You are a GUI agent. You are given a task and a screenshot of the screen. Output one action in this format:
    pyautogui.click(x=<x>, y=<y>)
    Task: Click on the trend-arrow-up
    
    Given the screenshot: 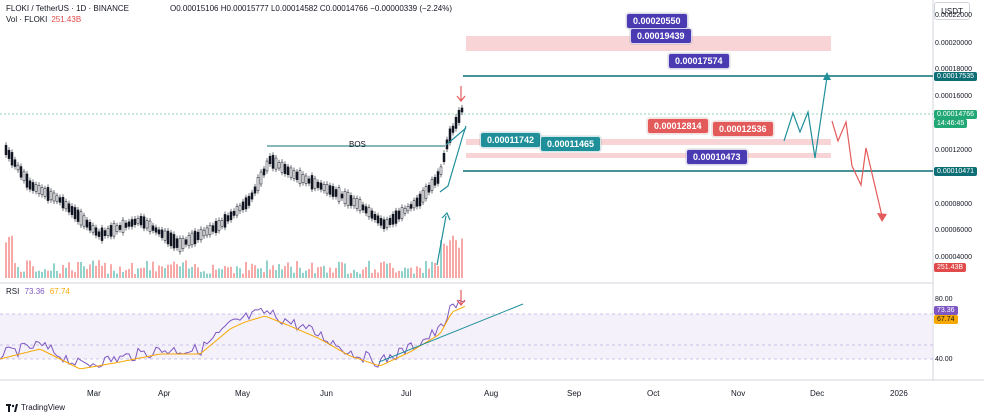 What is the action you would take?
    pyautogui.click(x=453, y=159)
    